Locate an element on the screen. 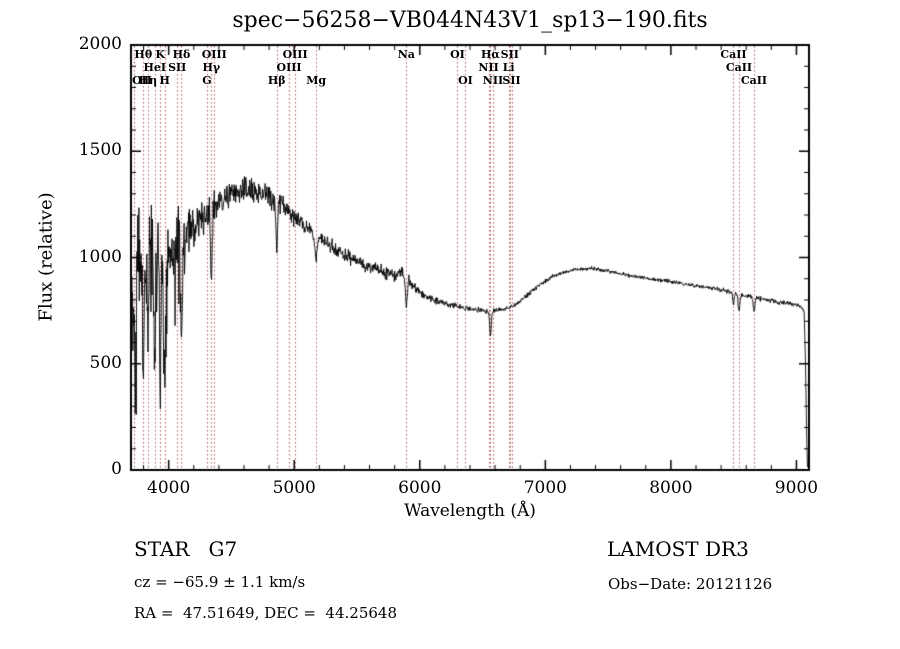 The width and height of the screenshot is (900, 649). cz-value: cz = −65.9 ± 1.1 km/s is located at coordinates (220, 582).